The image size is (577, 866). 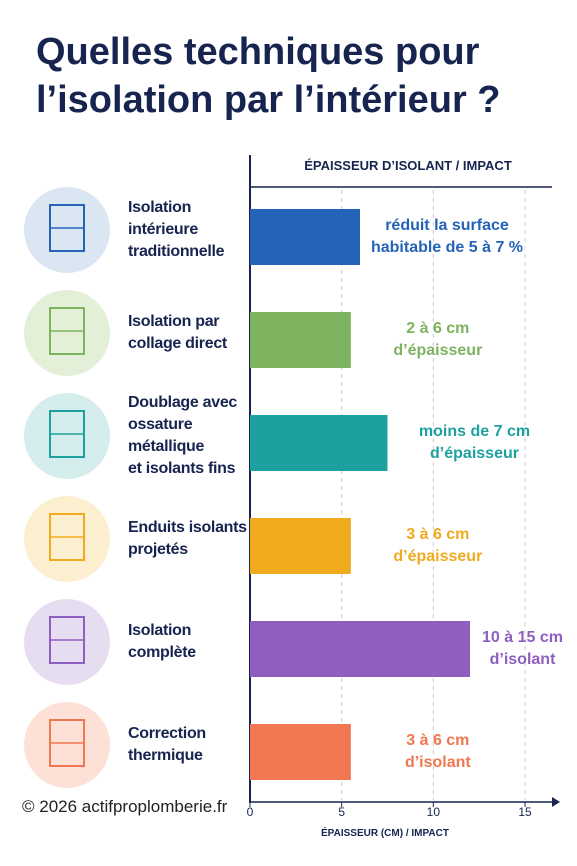 What do you see at coordinates (125, 807) in the screenshot?
I see `footer: © 2026 actifproplomberie.fr` at bounding box center [125, 807].